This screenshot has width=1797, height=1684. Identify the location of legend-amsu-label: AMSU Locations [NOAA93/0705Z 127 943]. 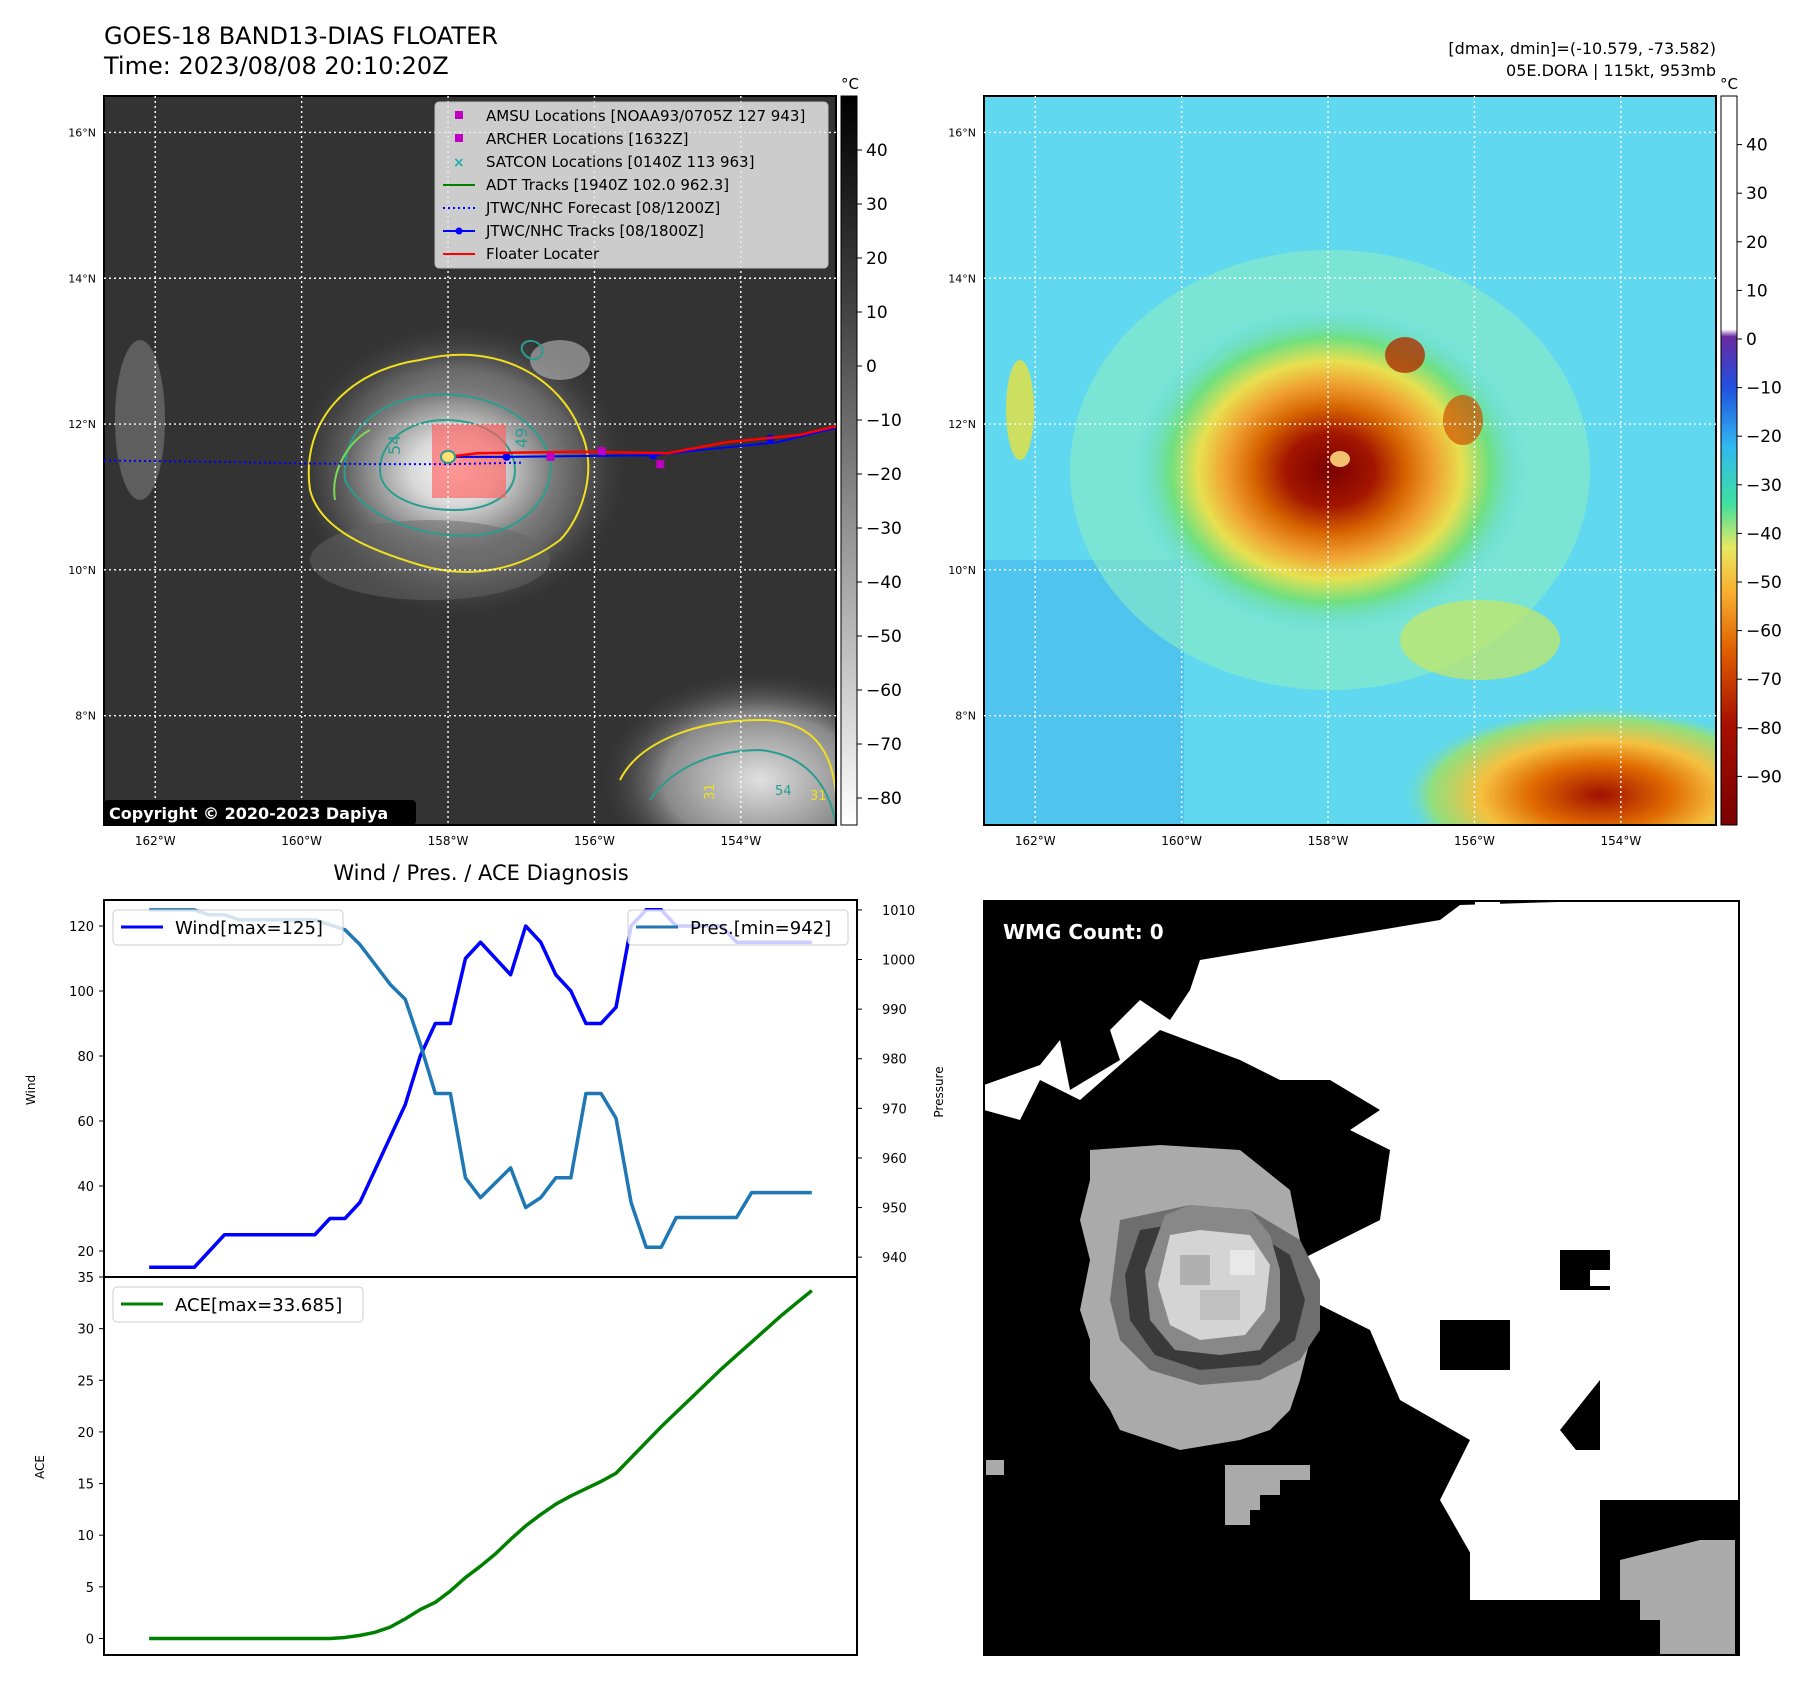
(645, 116).